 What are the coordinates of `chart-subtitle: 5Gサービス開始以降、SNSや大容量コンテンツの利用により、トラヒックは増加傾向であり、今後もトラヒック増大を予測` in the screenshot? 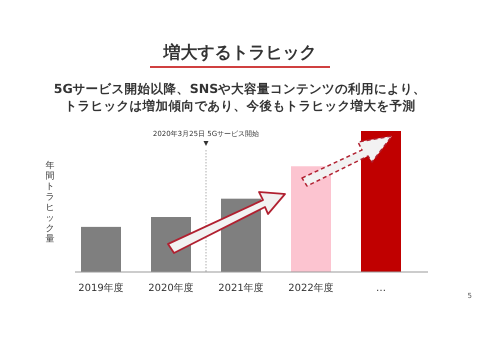 It's located at (240, 97).